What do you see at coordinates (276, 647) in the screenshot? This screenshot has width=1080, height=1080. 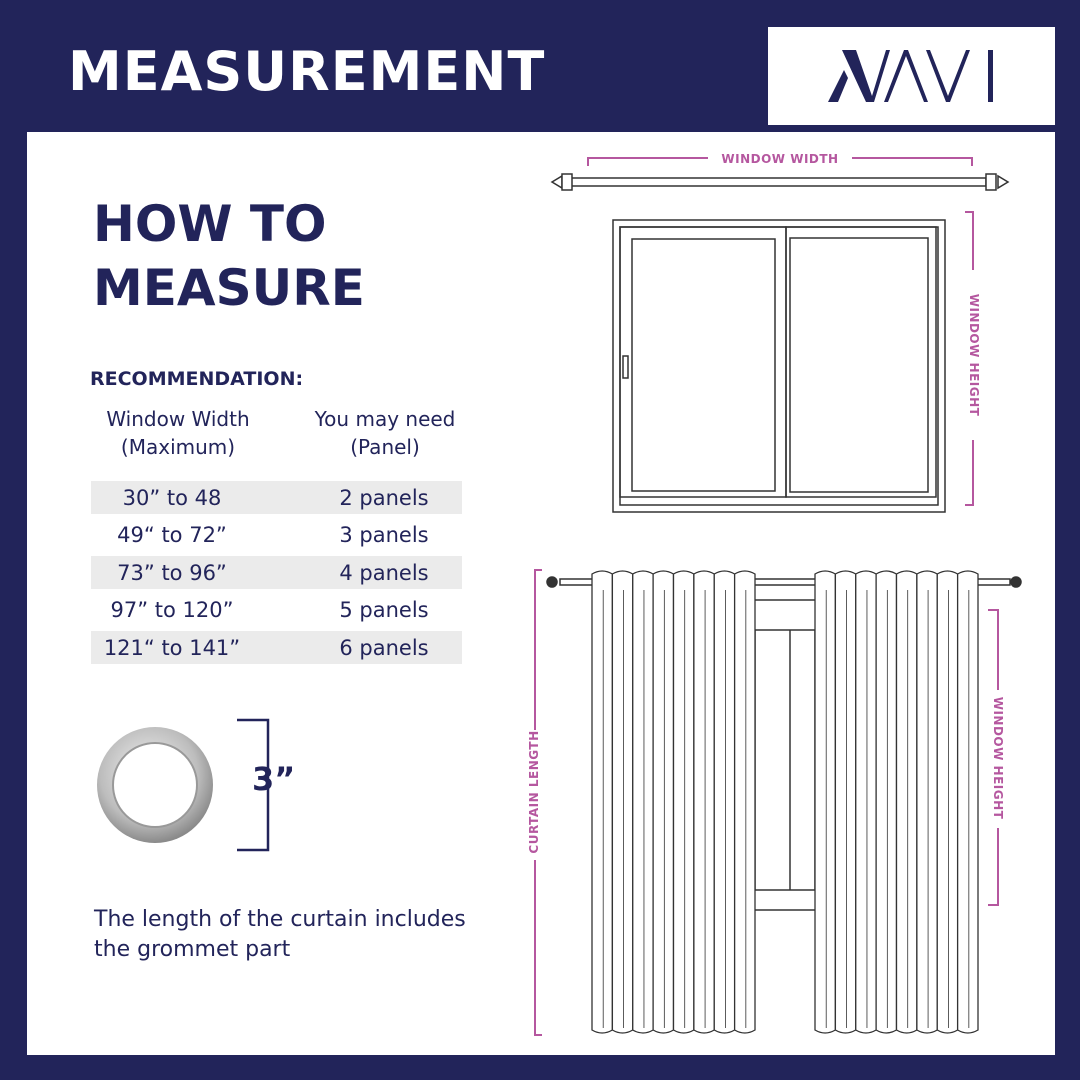 I see `table-row: 121“ to 141” 6 panels` at bounding box center [276, 647].